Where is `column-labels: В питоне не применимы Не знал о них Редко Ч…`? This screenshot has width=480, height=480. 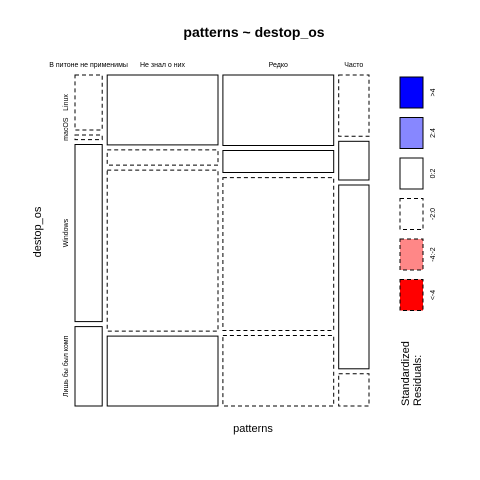
column-labels: В питоне не применимы Не знал о них Редко Ч… is located at coordinates (206, 65).